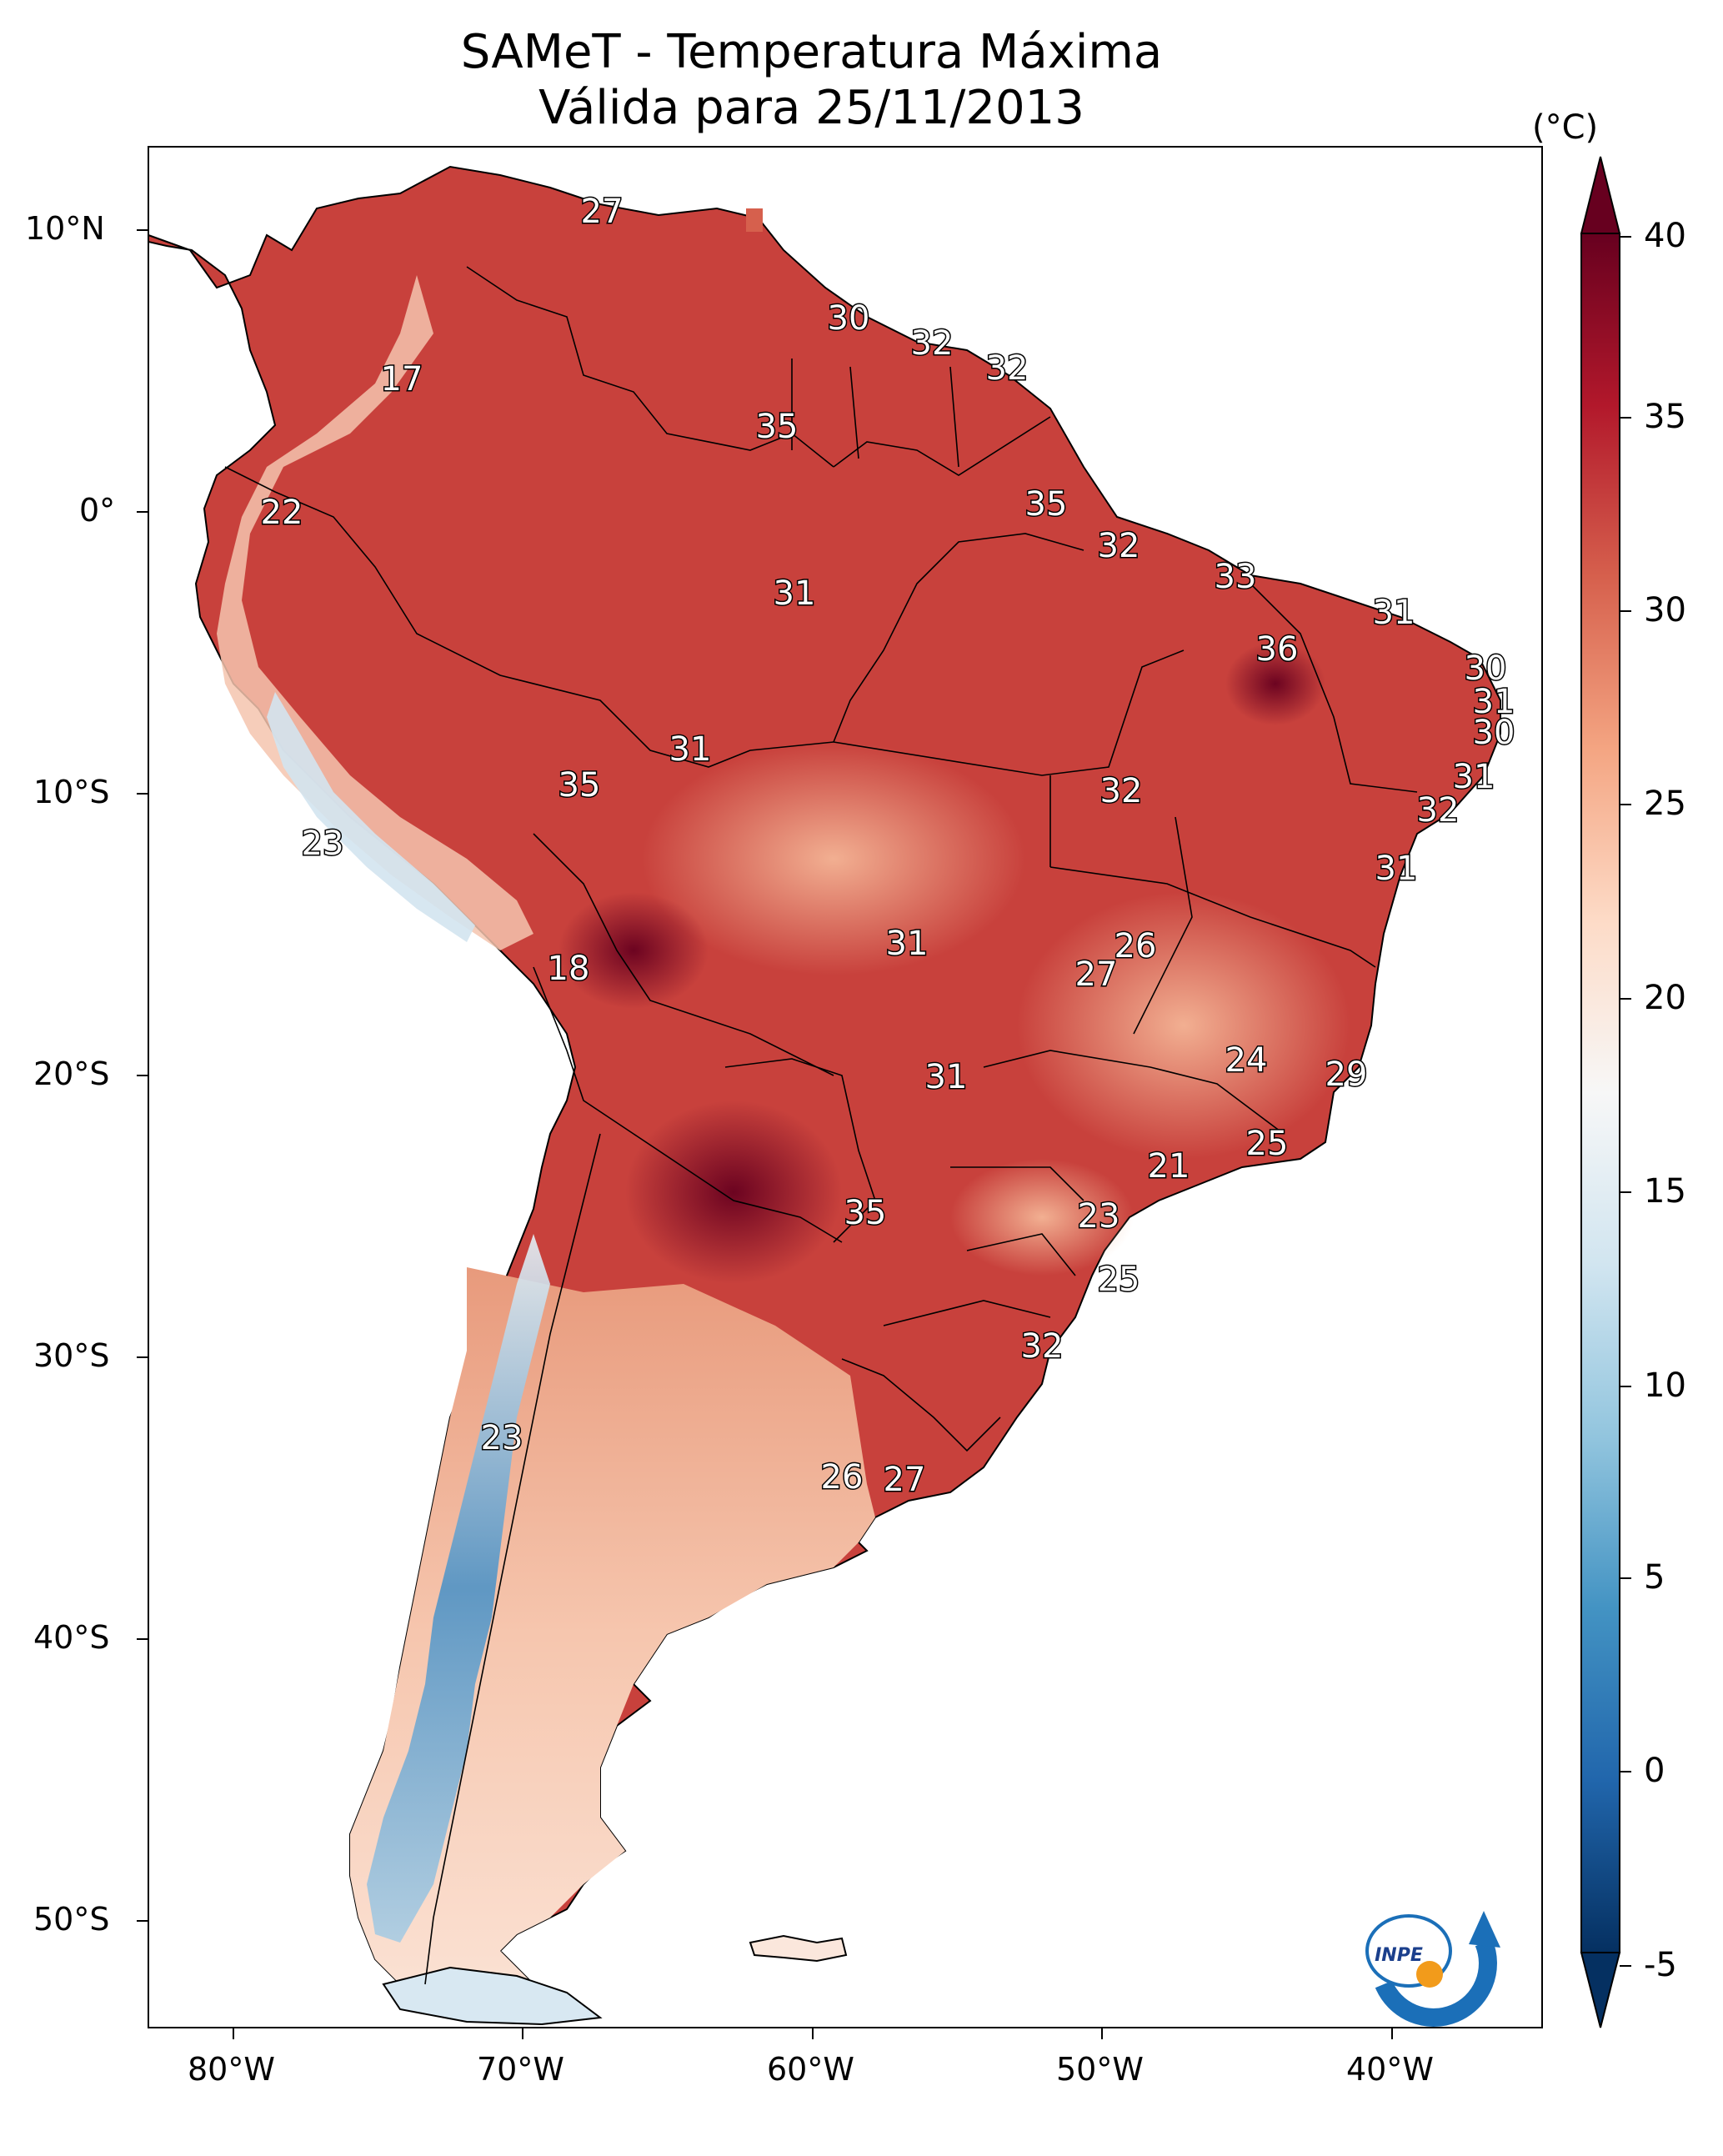 The image size is (1723, 2156). I want to click on colorbar-unit: (°C), so click(1565, 128).